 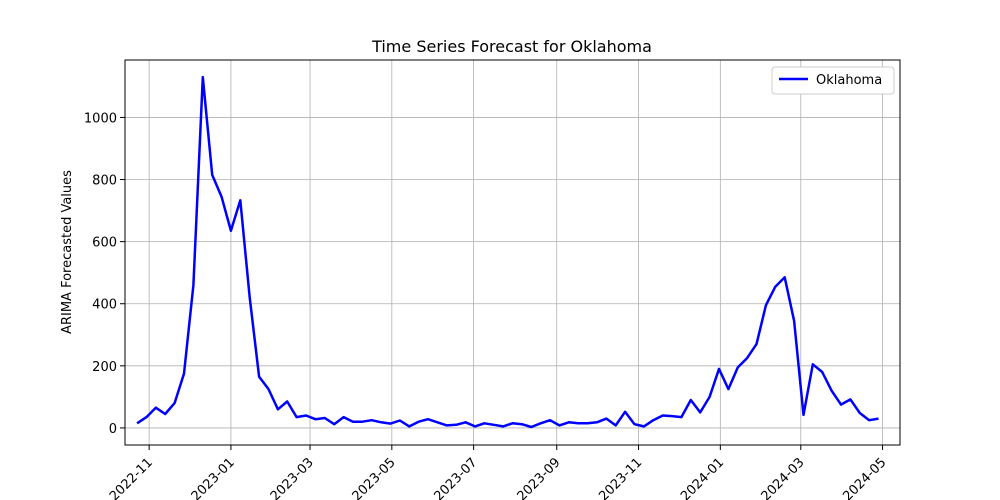 I want to click on chart-title: Time Series Forecast for Oklahoma, so click(x=511, y=46).